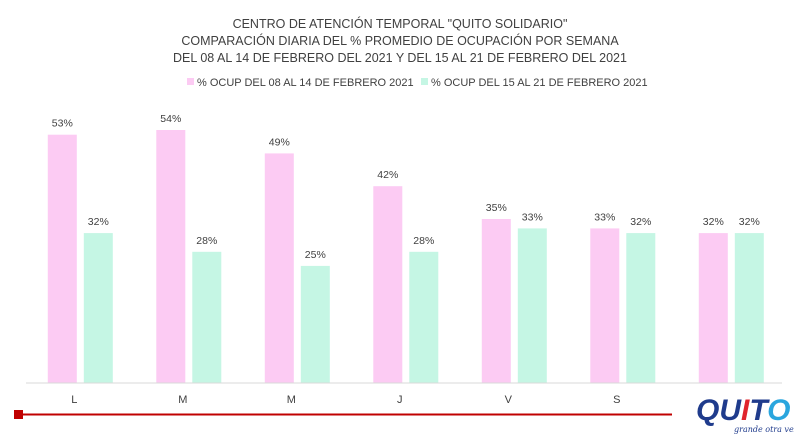 The image size is (800, 442). I want to click on value-label-series-2-cat-2: 25%, so click(315, 255).